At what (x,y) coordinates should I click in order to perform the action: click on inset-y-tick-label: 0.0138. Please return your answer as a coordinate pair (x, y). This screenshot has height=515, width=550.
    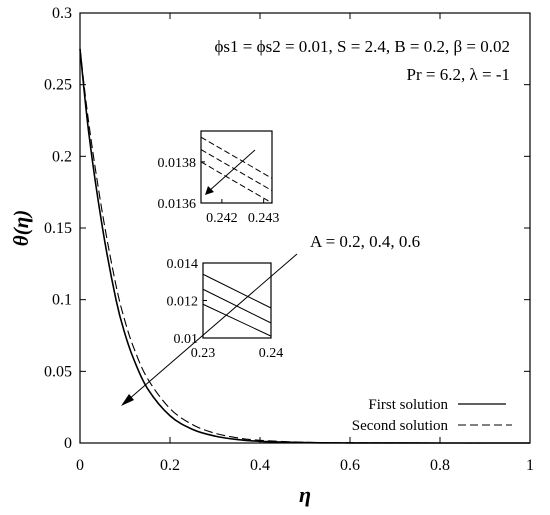
    Looking at the image, I should click on (177, 163).